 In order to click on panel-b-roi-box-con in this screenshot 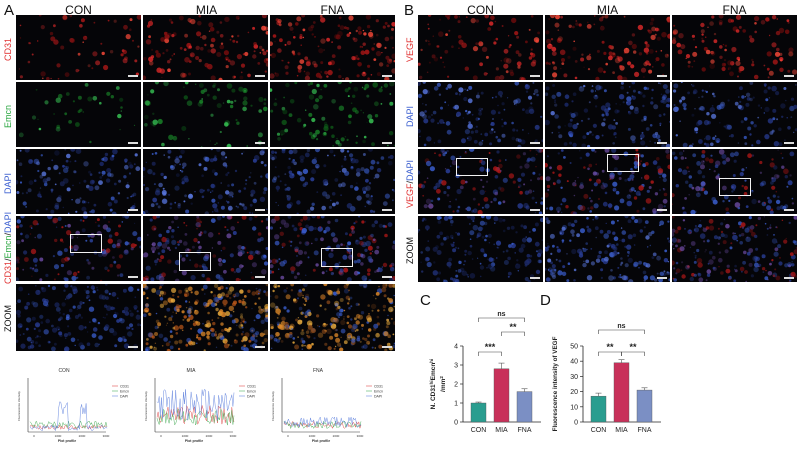, I will do `click(472, 167)`.